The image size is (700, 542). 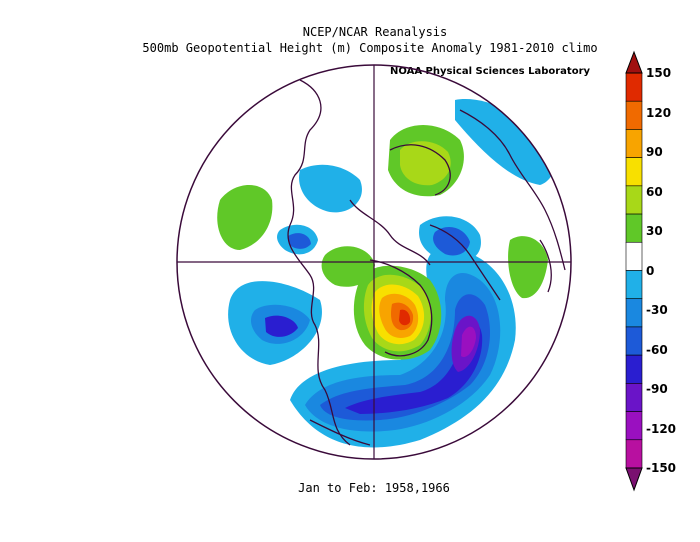 I want to click on anomaly-positive-pacific-west, so click(x=245, y=217).